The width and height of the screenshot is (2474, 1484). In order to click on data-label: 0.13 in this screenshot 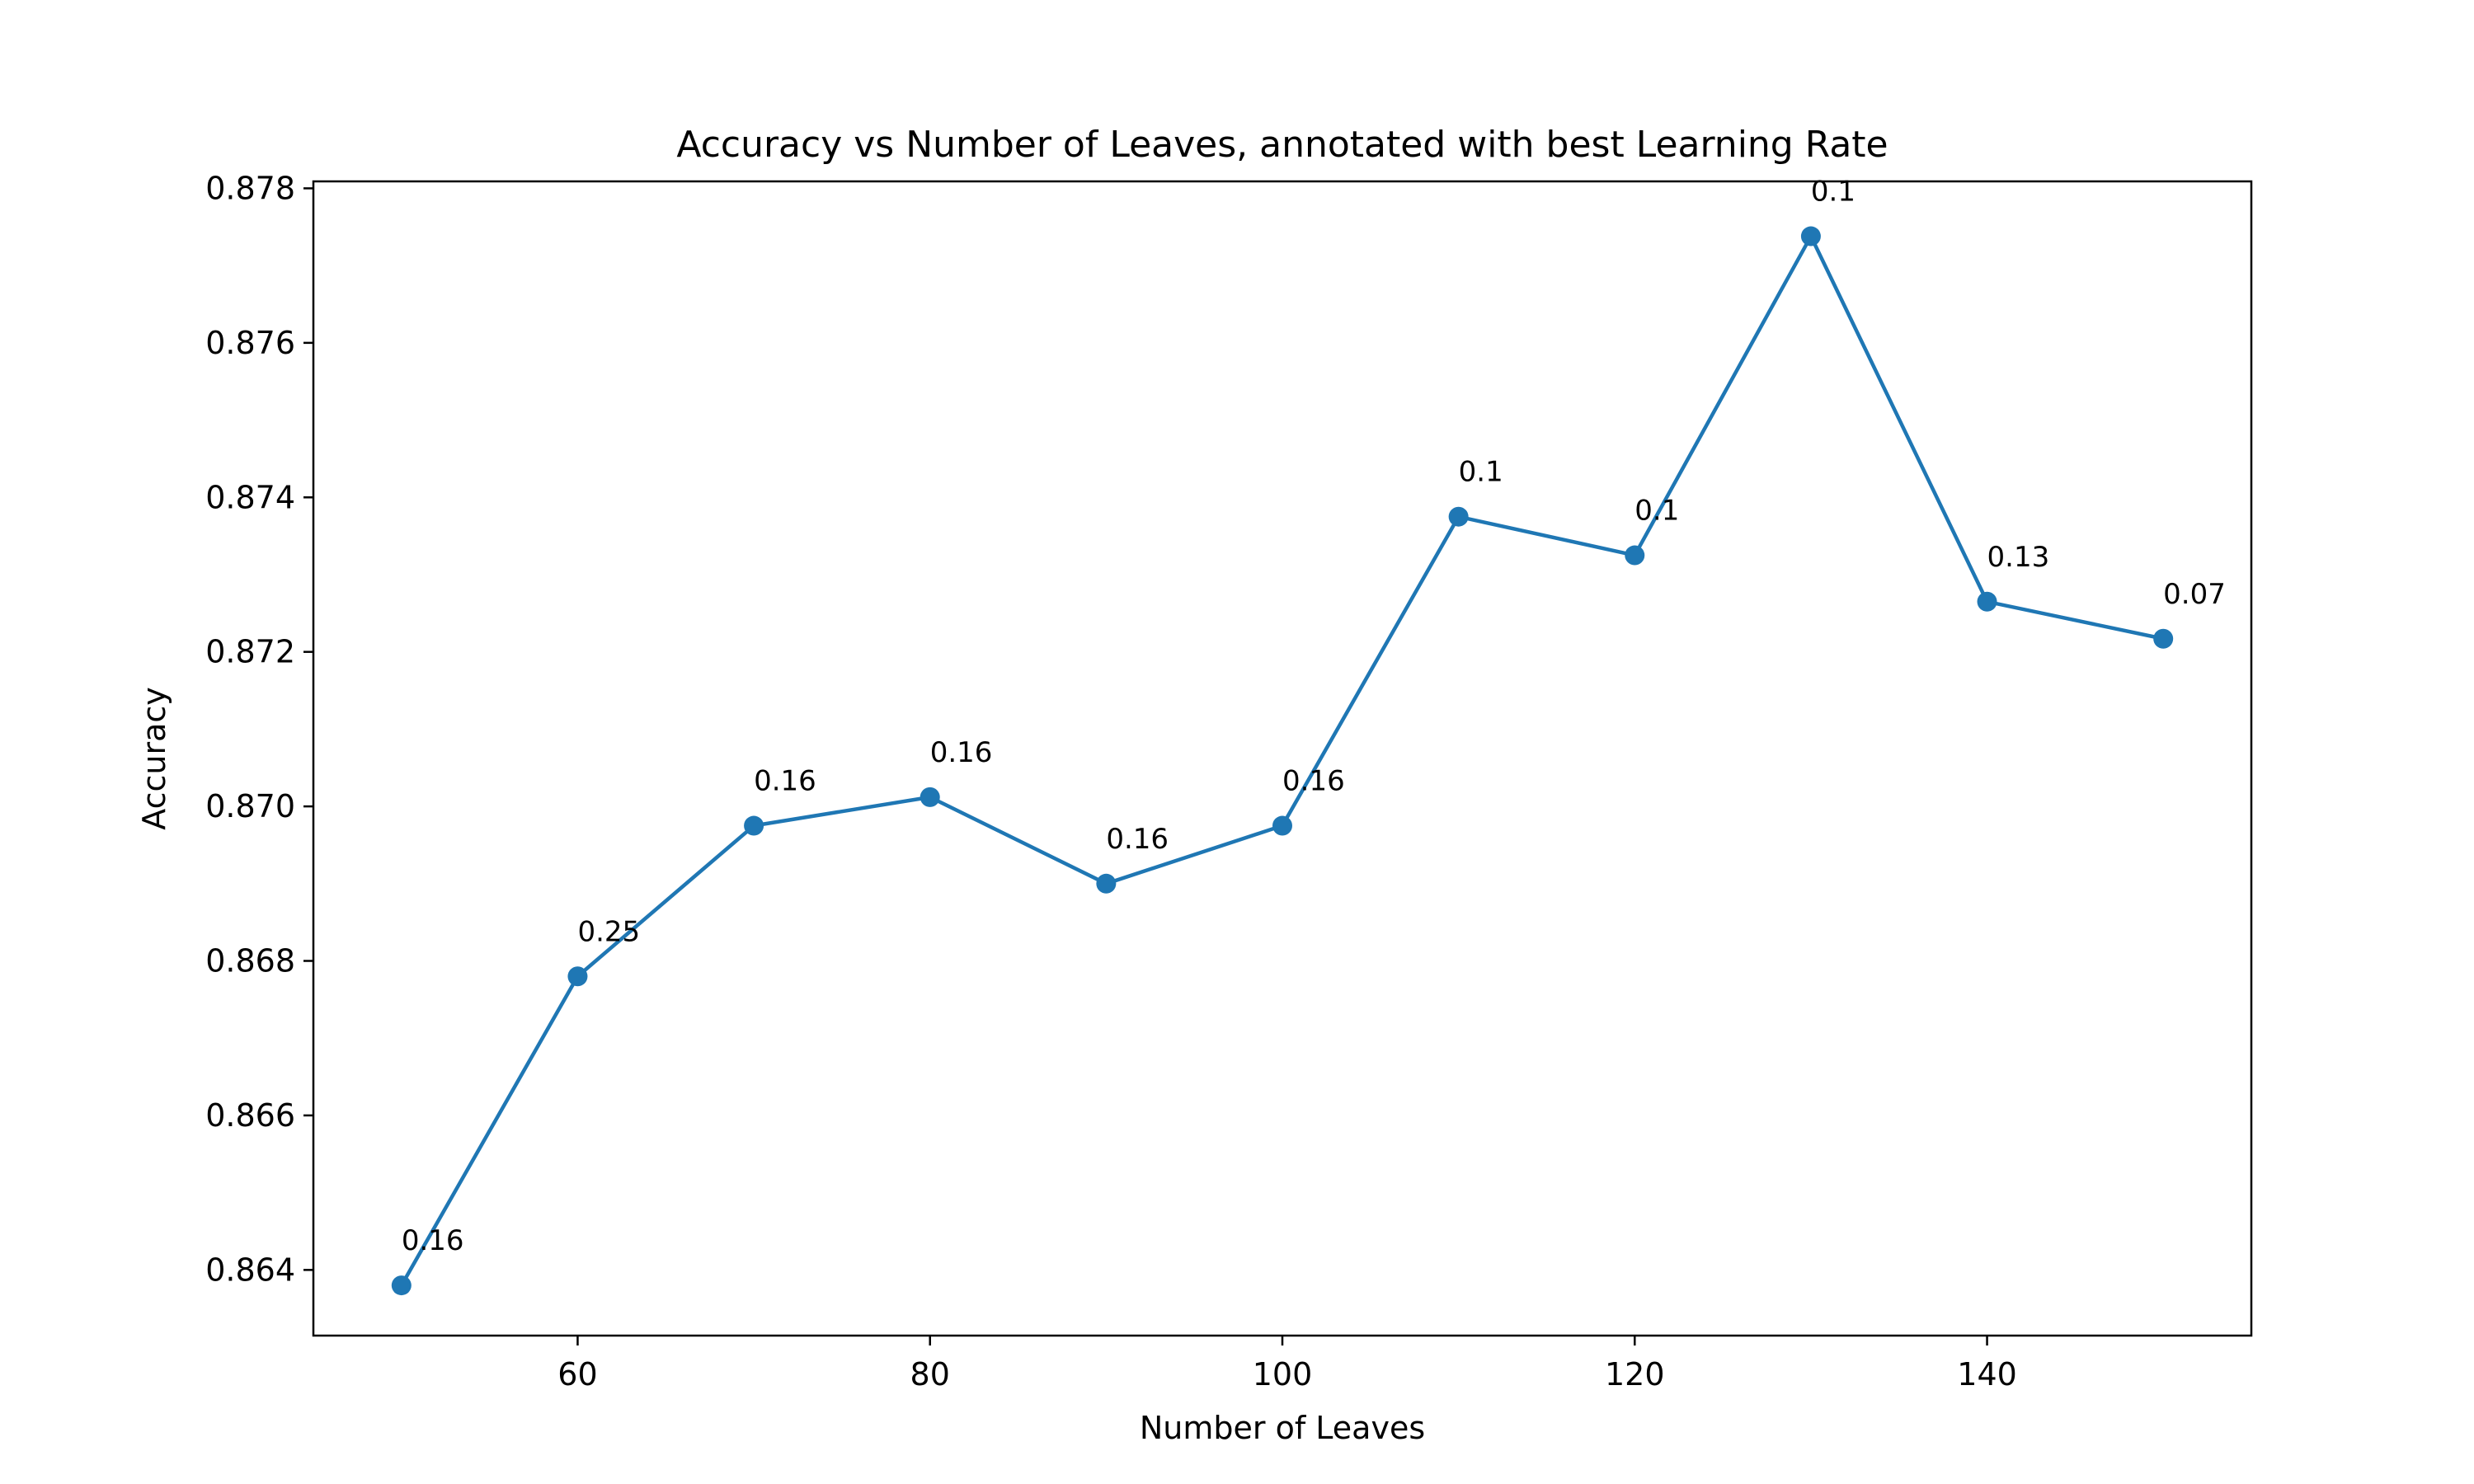, I will do `click(2018, 557)`.